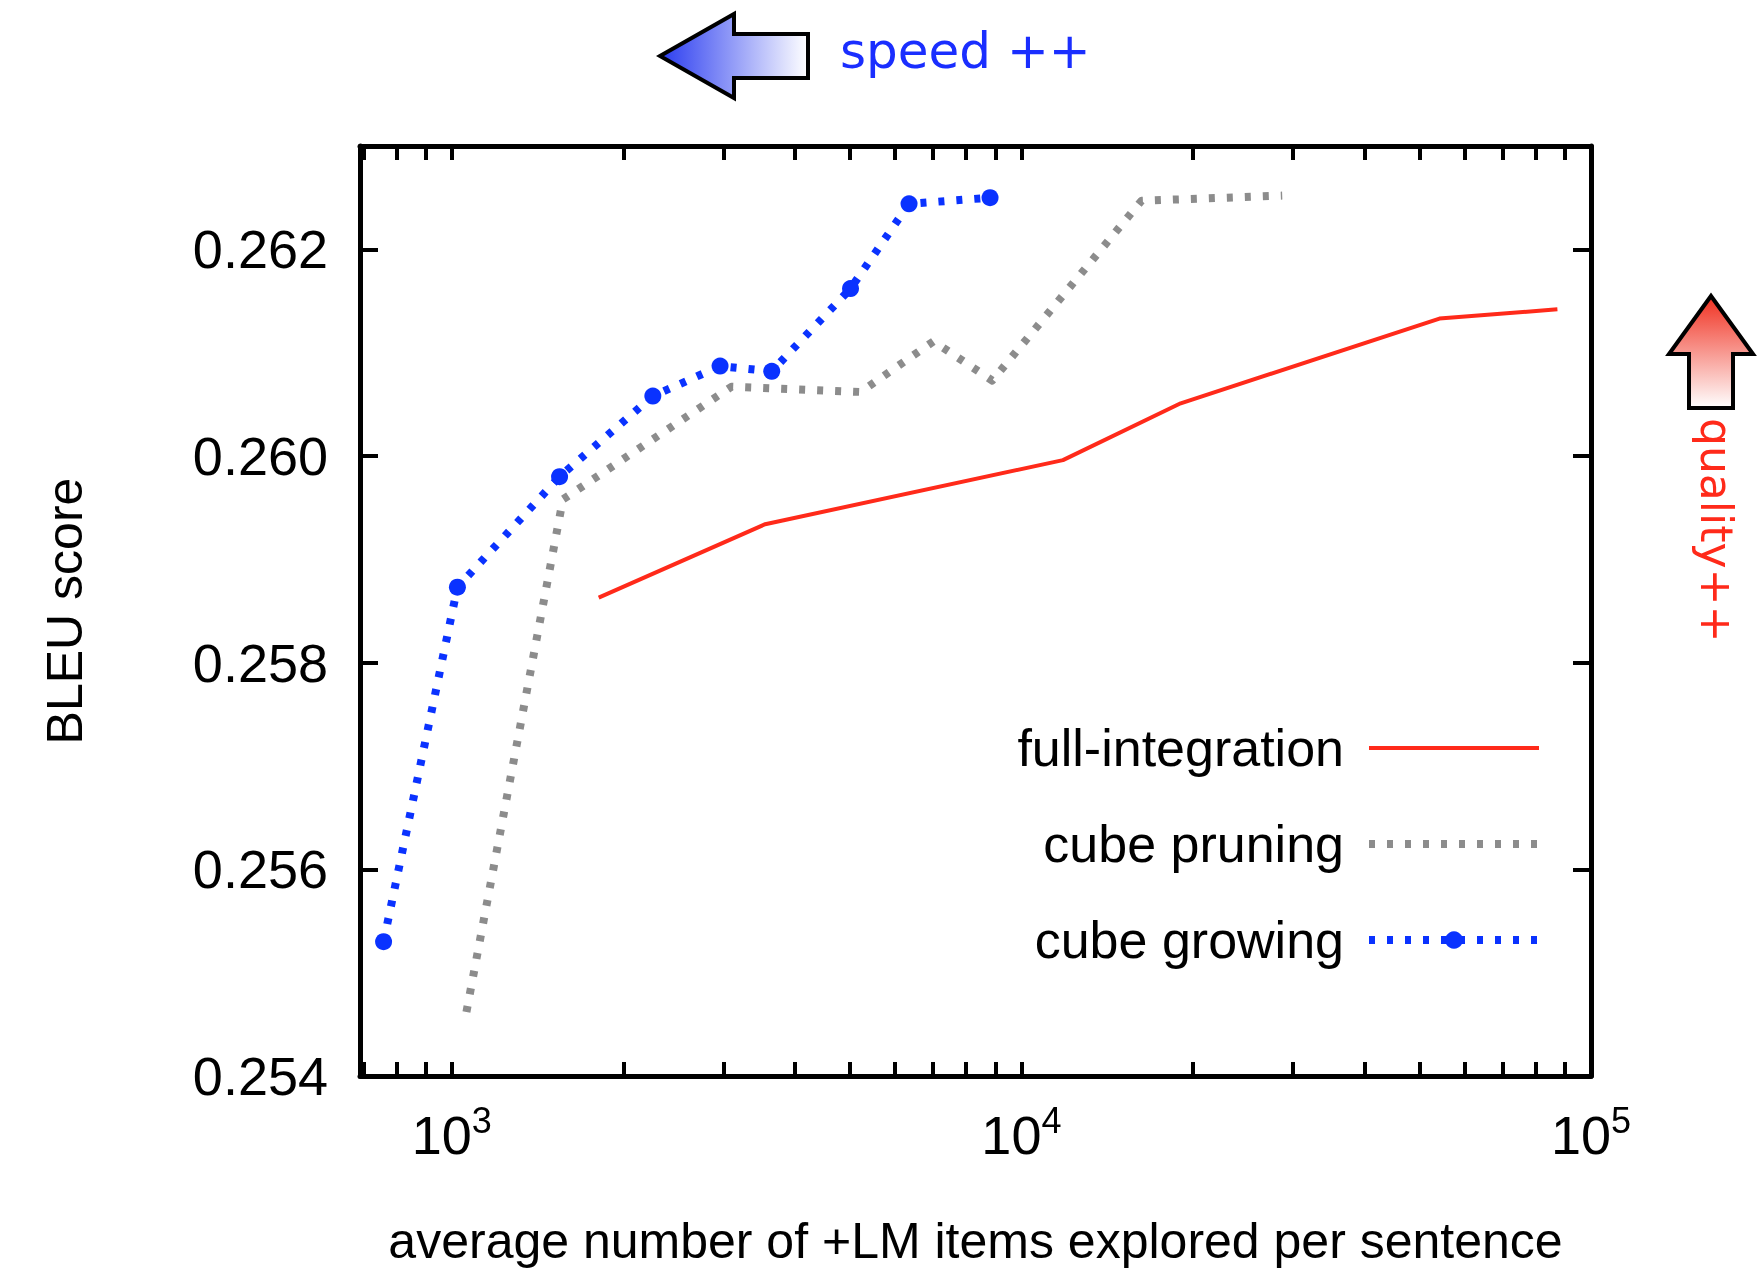 This screenshot has height=1276, width=1763. I want to click on y-tick-label: 0.256, so click(260, 869).